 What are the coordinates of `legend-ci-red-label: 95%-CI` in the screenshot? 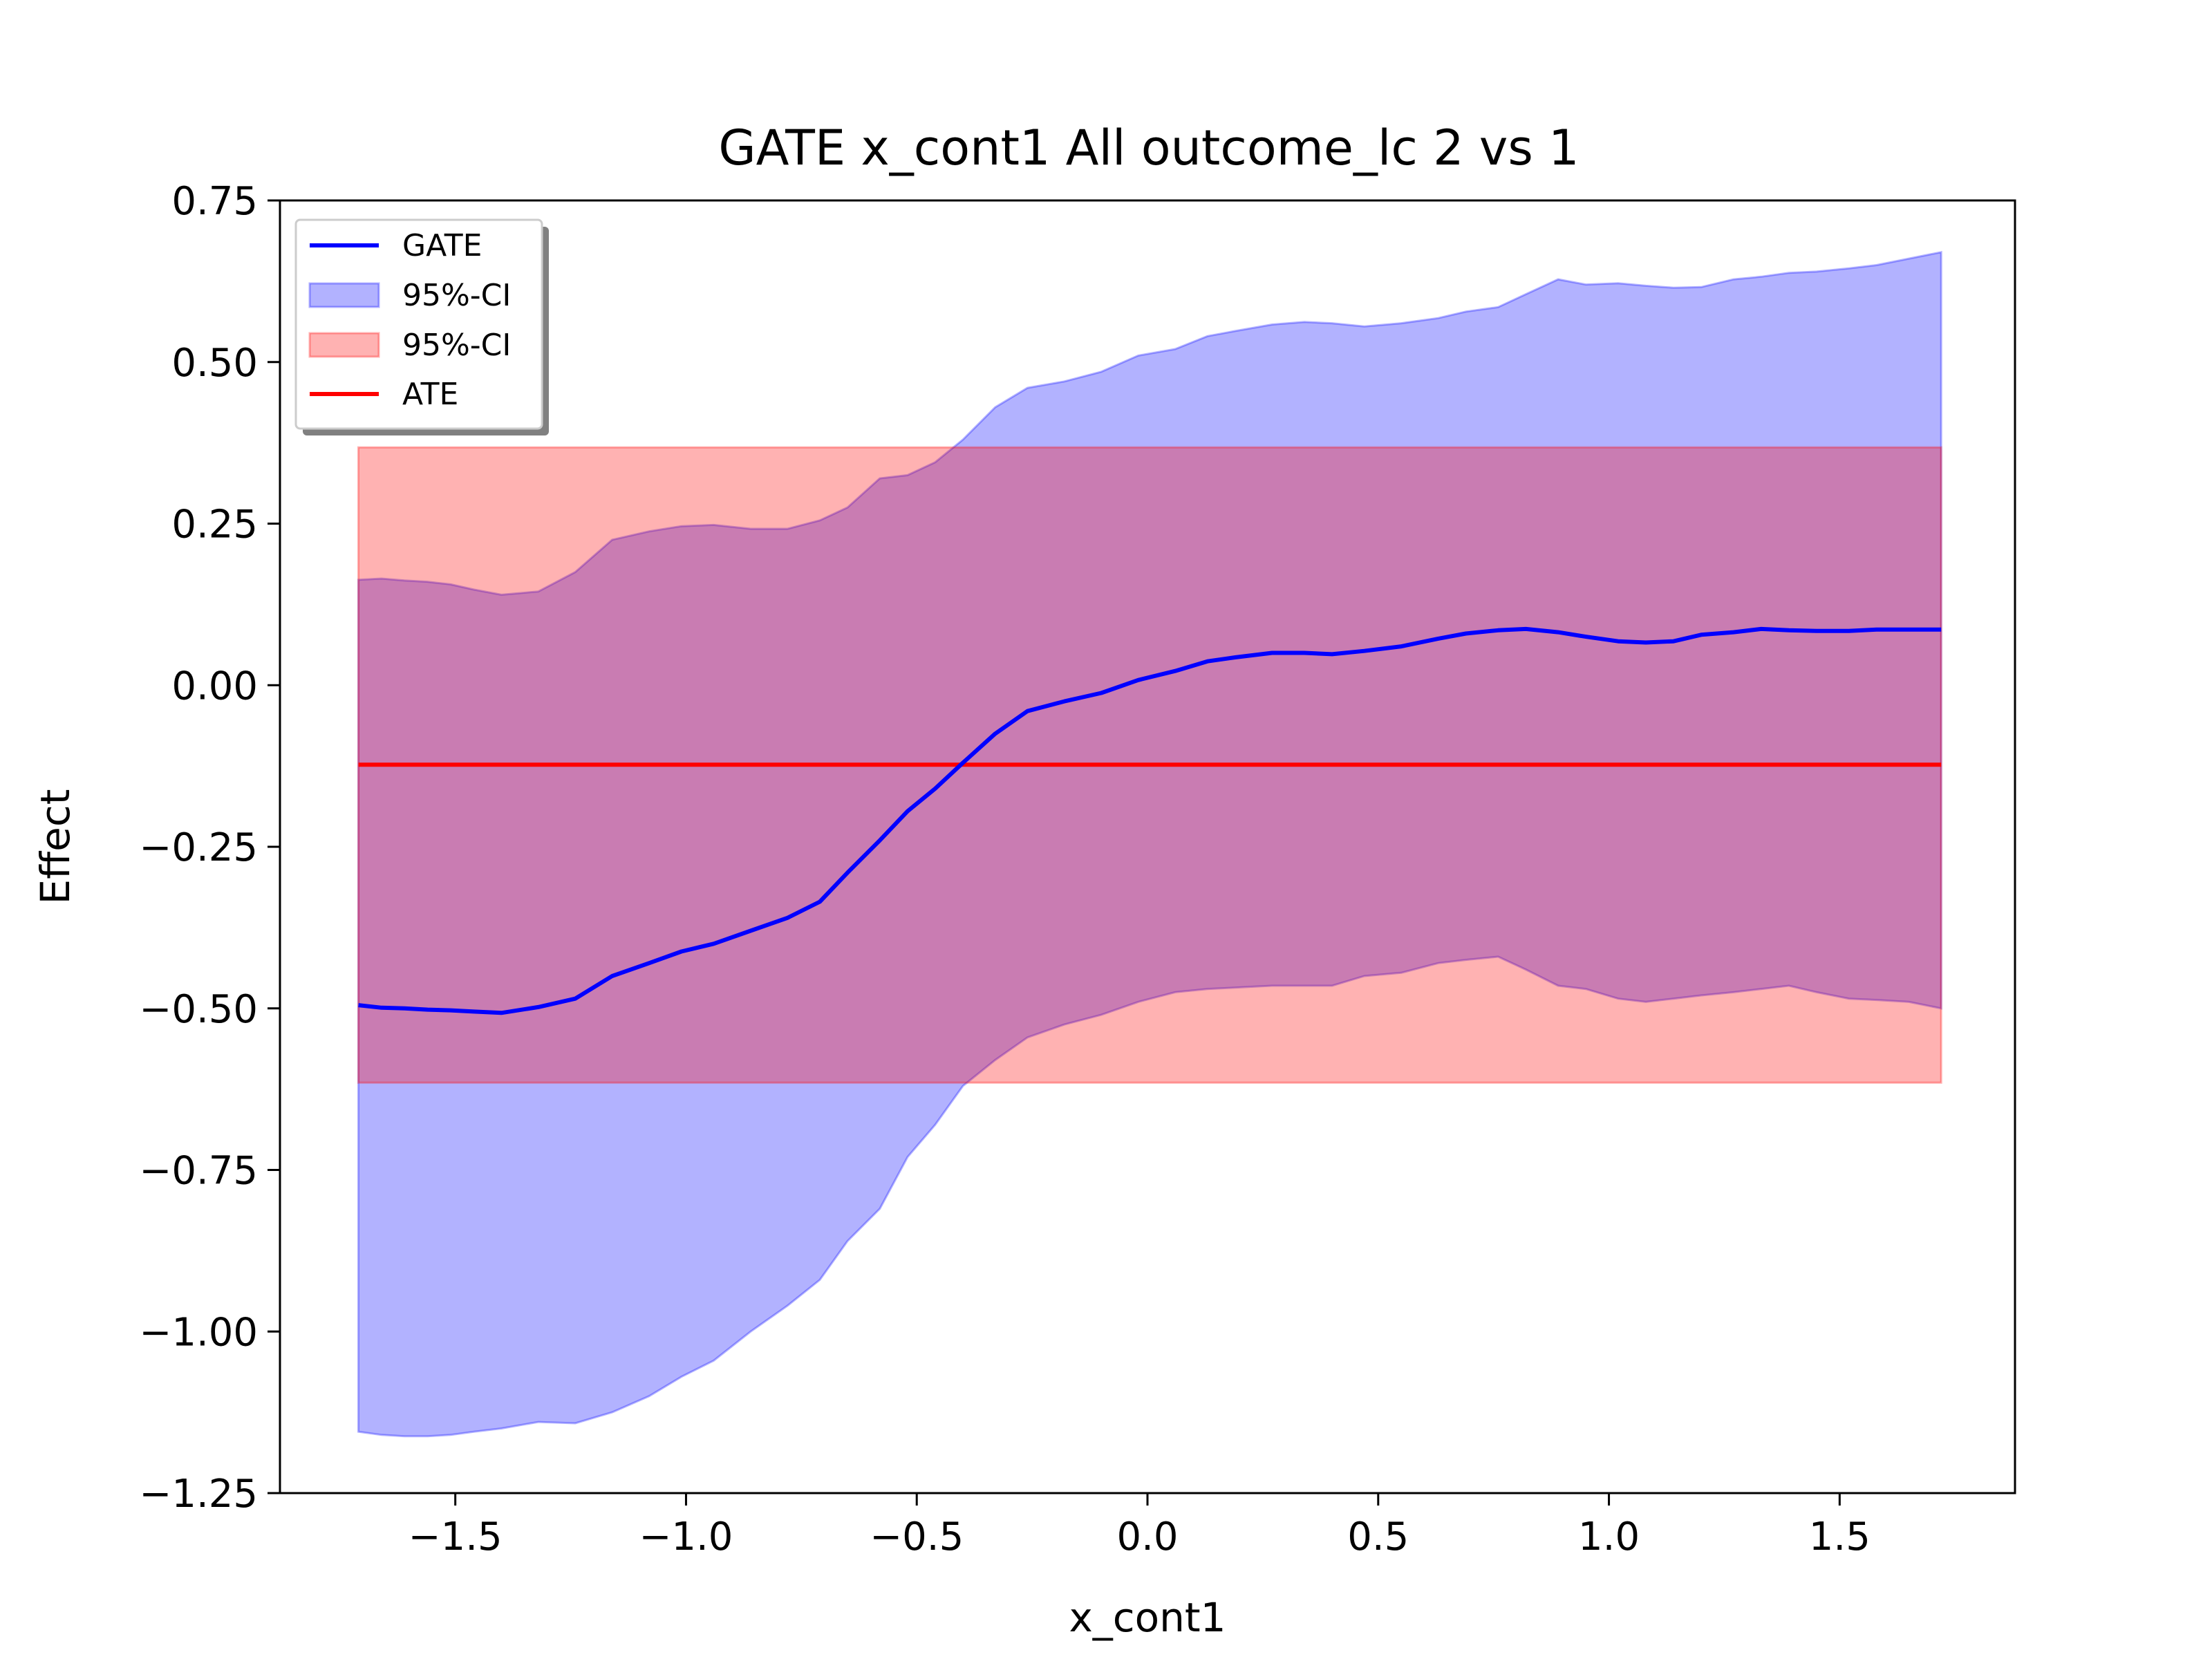 It's located at (456, 345).